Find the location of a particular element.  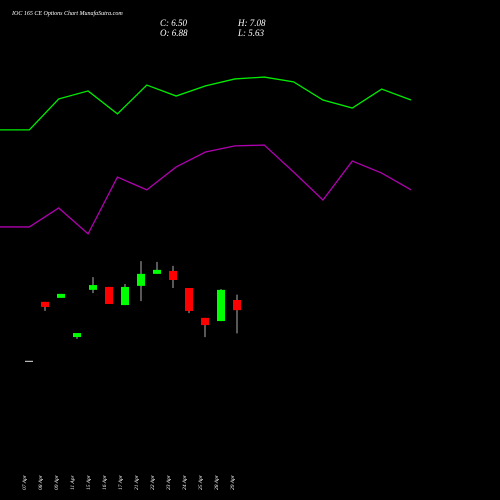

x-tick-label: 25 Apr is located at coordinates (201, 482).